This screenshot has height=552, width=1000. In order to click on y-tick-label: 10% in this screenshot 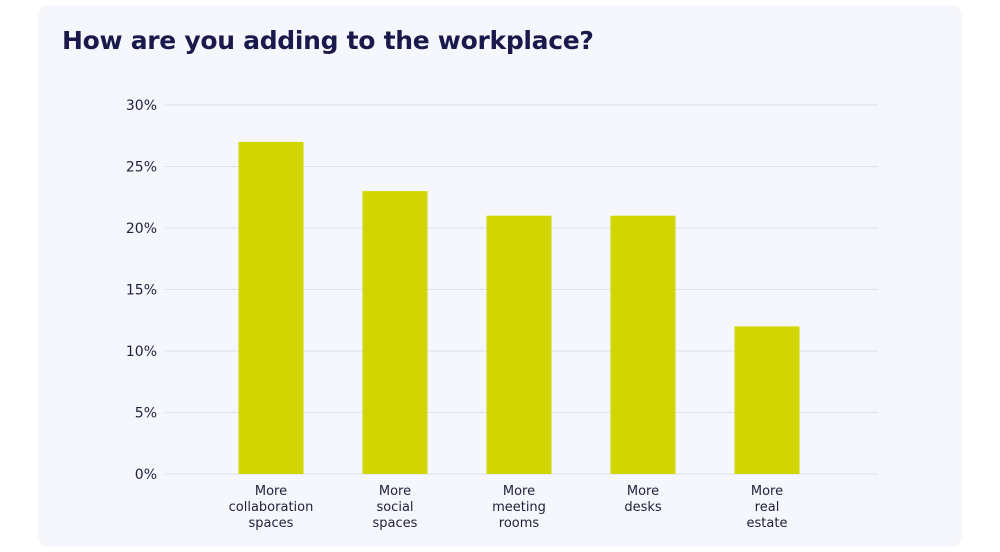, I will do `click(141, 352)`.